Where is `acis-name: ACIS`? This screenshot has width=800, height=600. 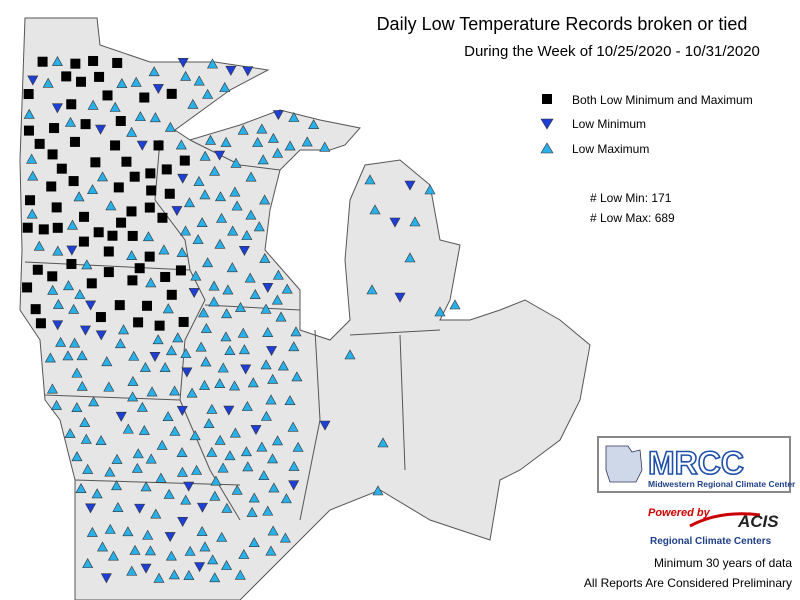
acis-name: ACIS is located at coordinates (758, 521).